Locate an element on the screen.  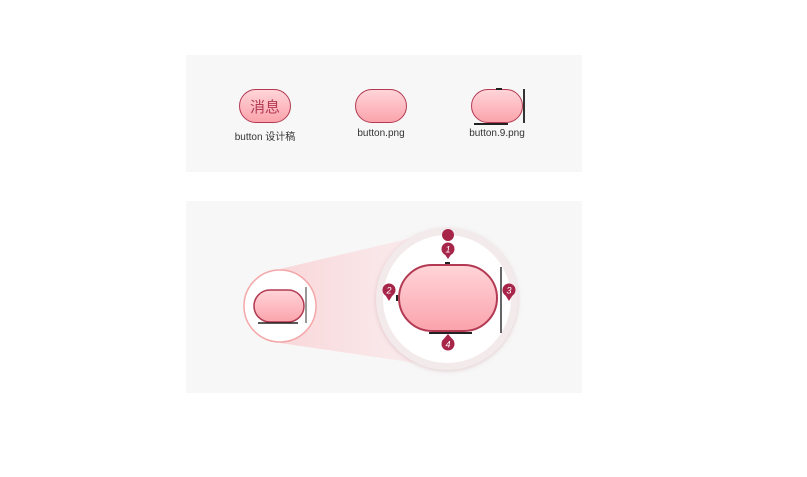
nine-patch-top-marker is located at coordinates (499, 89).